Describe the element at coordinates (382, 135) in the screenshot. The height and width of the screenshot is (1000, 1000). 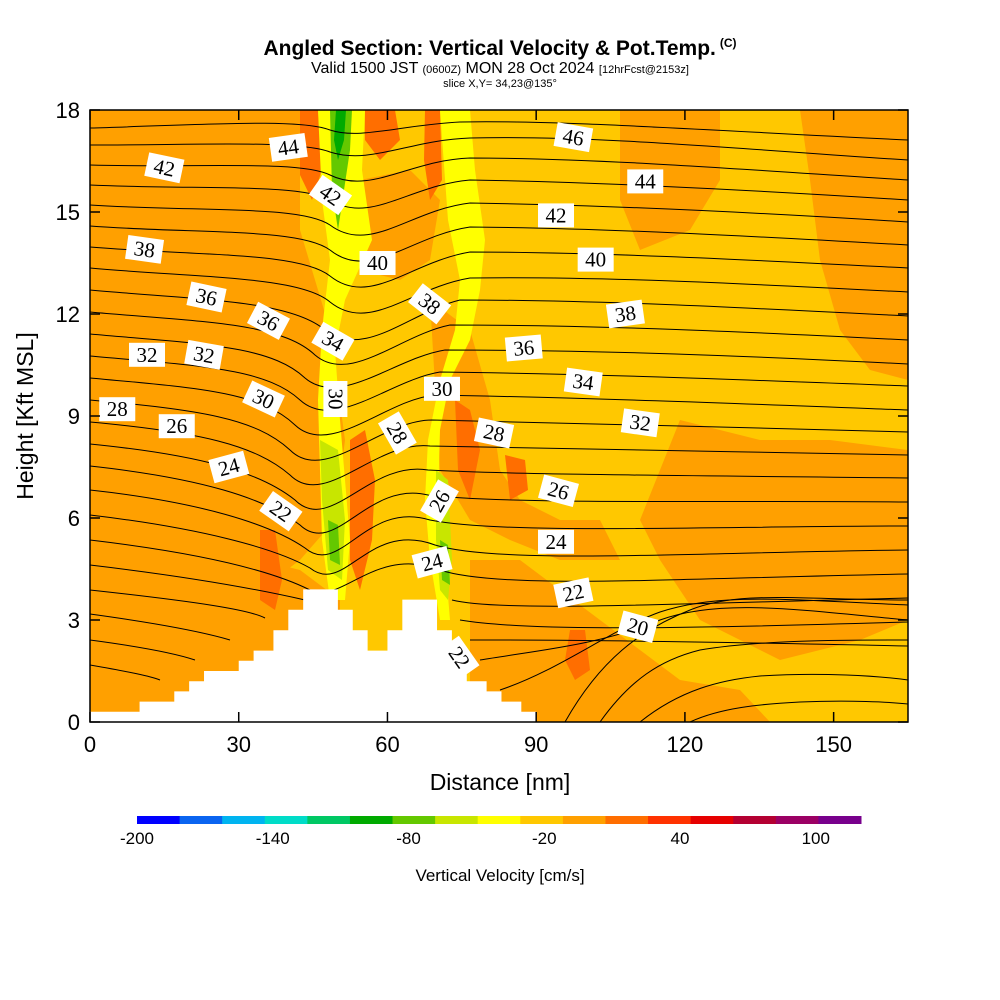
I see `updraft-core-top` at that location.